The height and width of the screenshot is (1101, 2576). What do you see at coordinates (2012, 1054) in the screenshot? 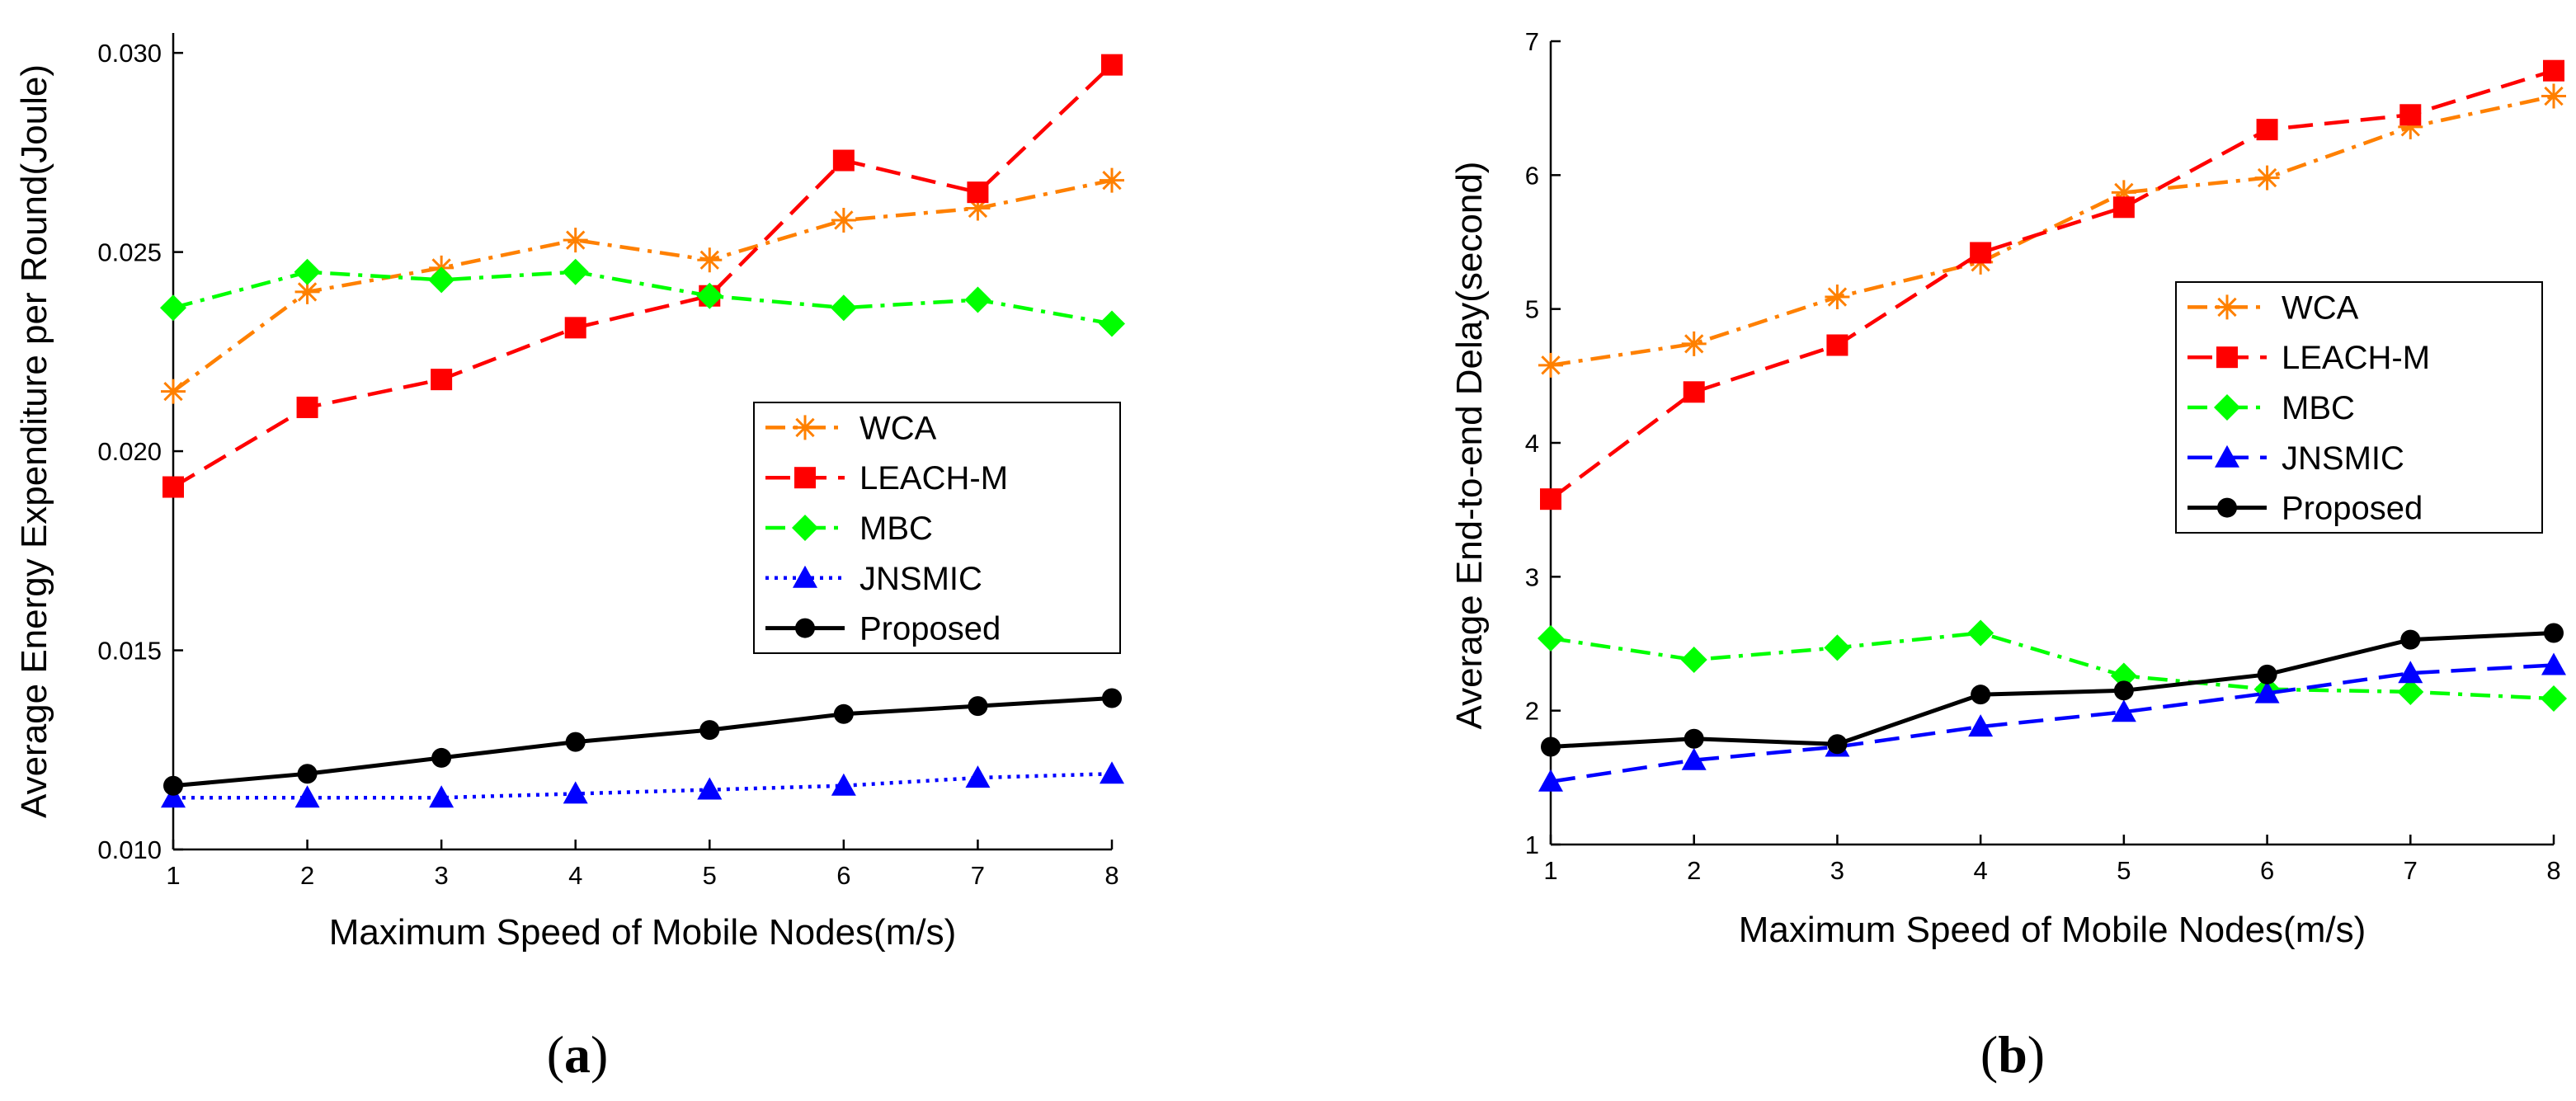
I see `panel-label-letter: b` at bounding box center [2012, 1054].